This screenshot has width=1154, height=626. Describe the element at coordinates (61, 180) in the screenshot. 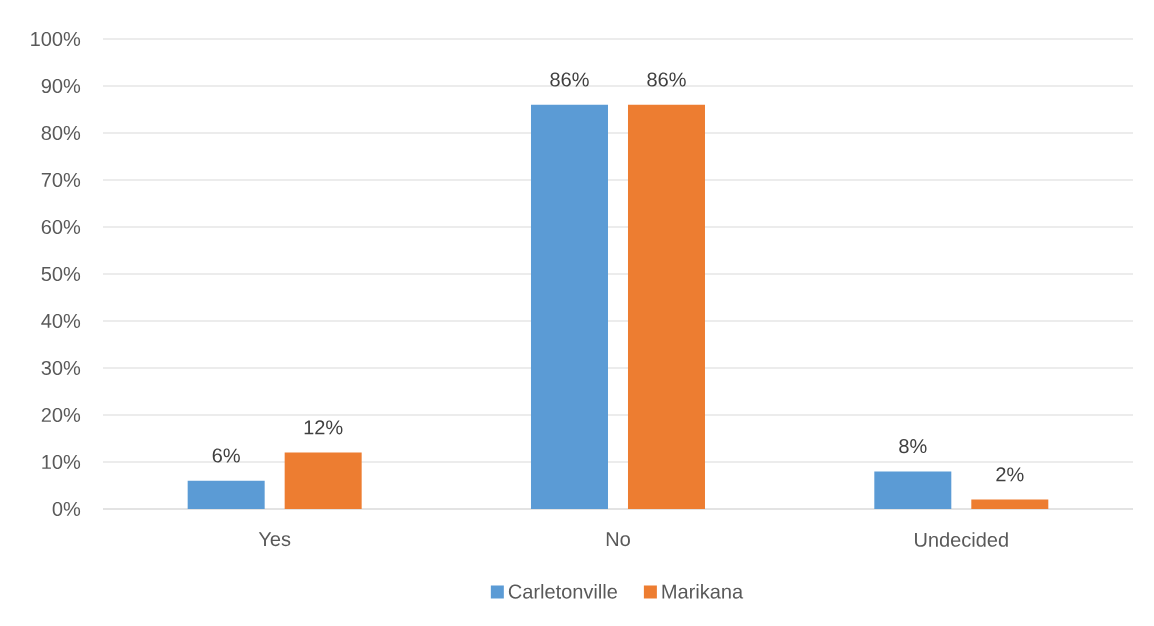

I see `y-tick-label: 70%` at that location.